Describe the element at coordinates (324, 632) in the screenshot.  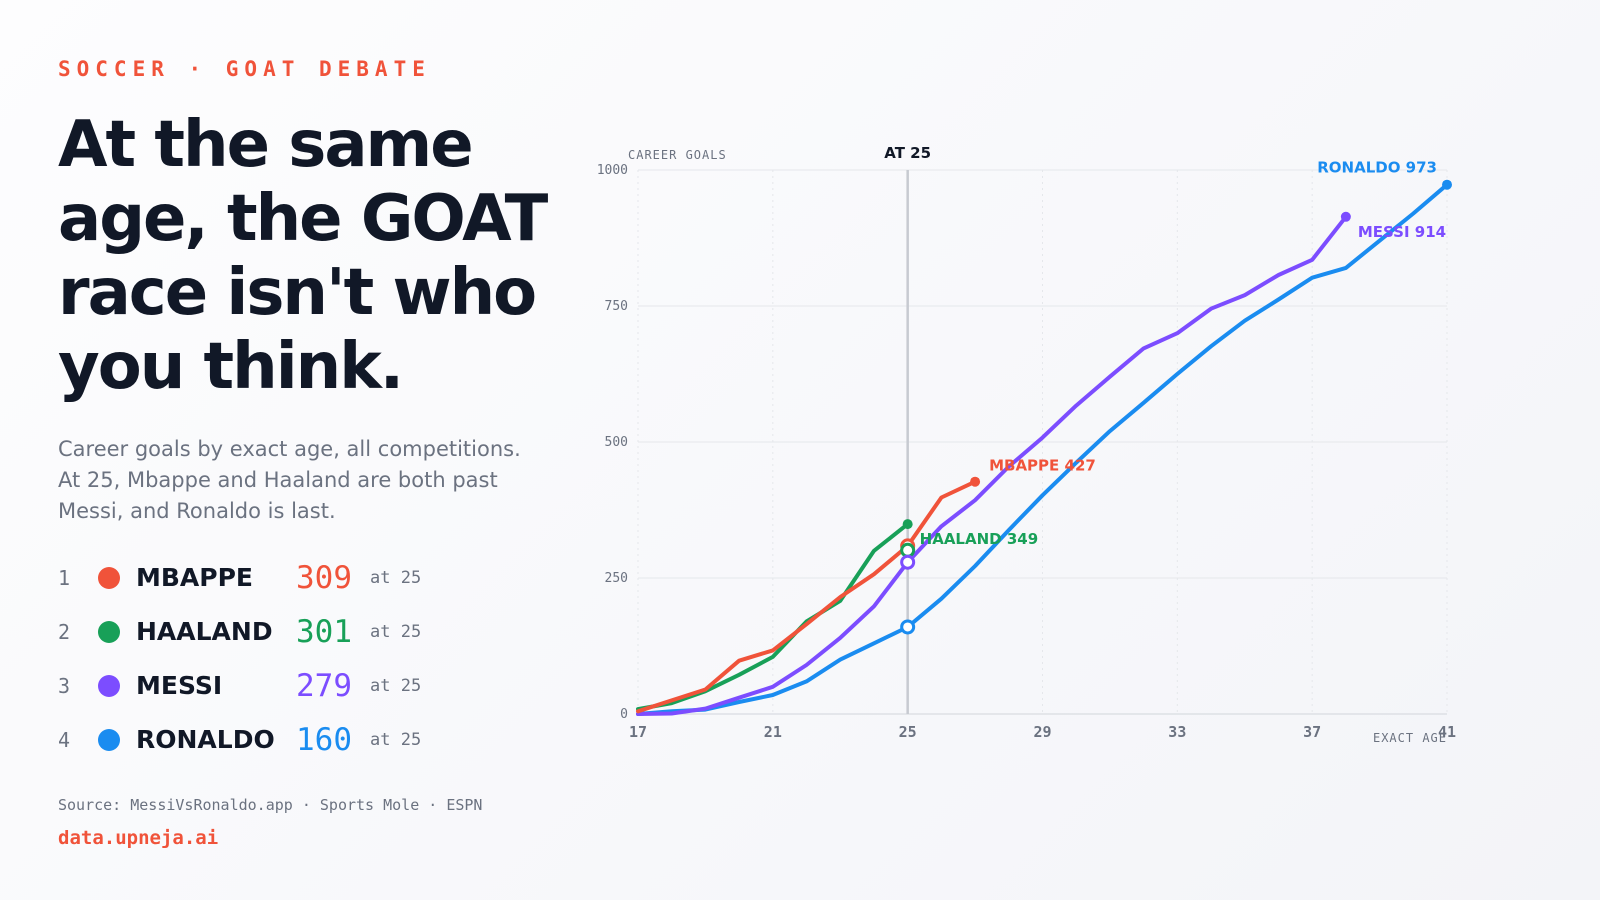
I see `goals-at-25: 301` at that location.